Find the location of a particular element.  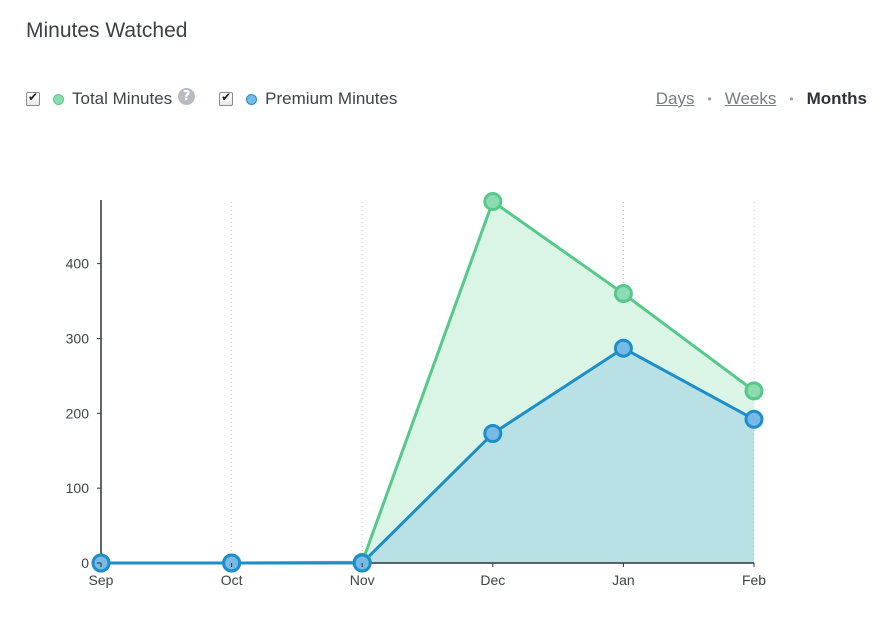

range-days-link: Days is located at coordinates (675, 98).